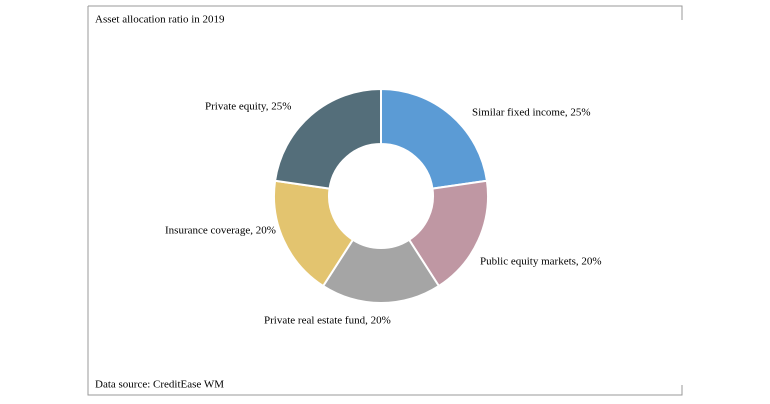 The image size is (770, 404). Describe the element at coordinates (159, 385) in the screenshot. I see `source-note: Data source: CreditEase WM` at that location.